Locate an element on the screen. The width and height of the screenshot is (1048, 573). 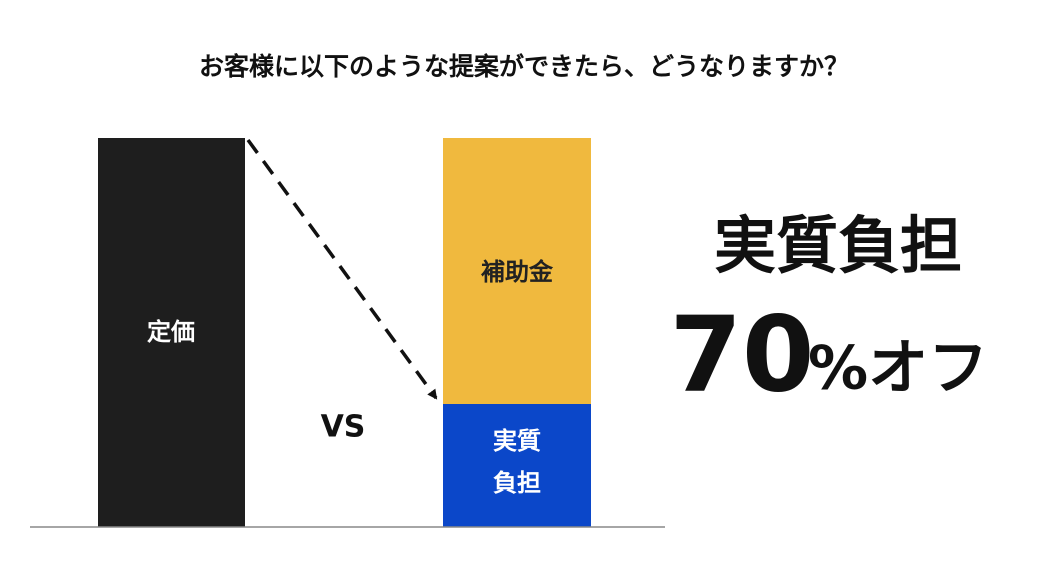
arrow is located at coordinates (342, 269).